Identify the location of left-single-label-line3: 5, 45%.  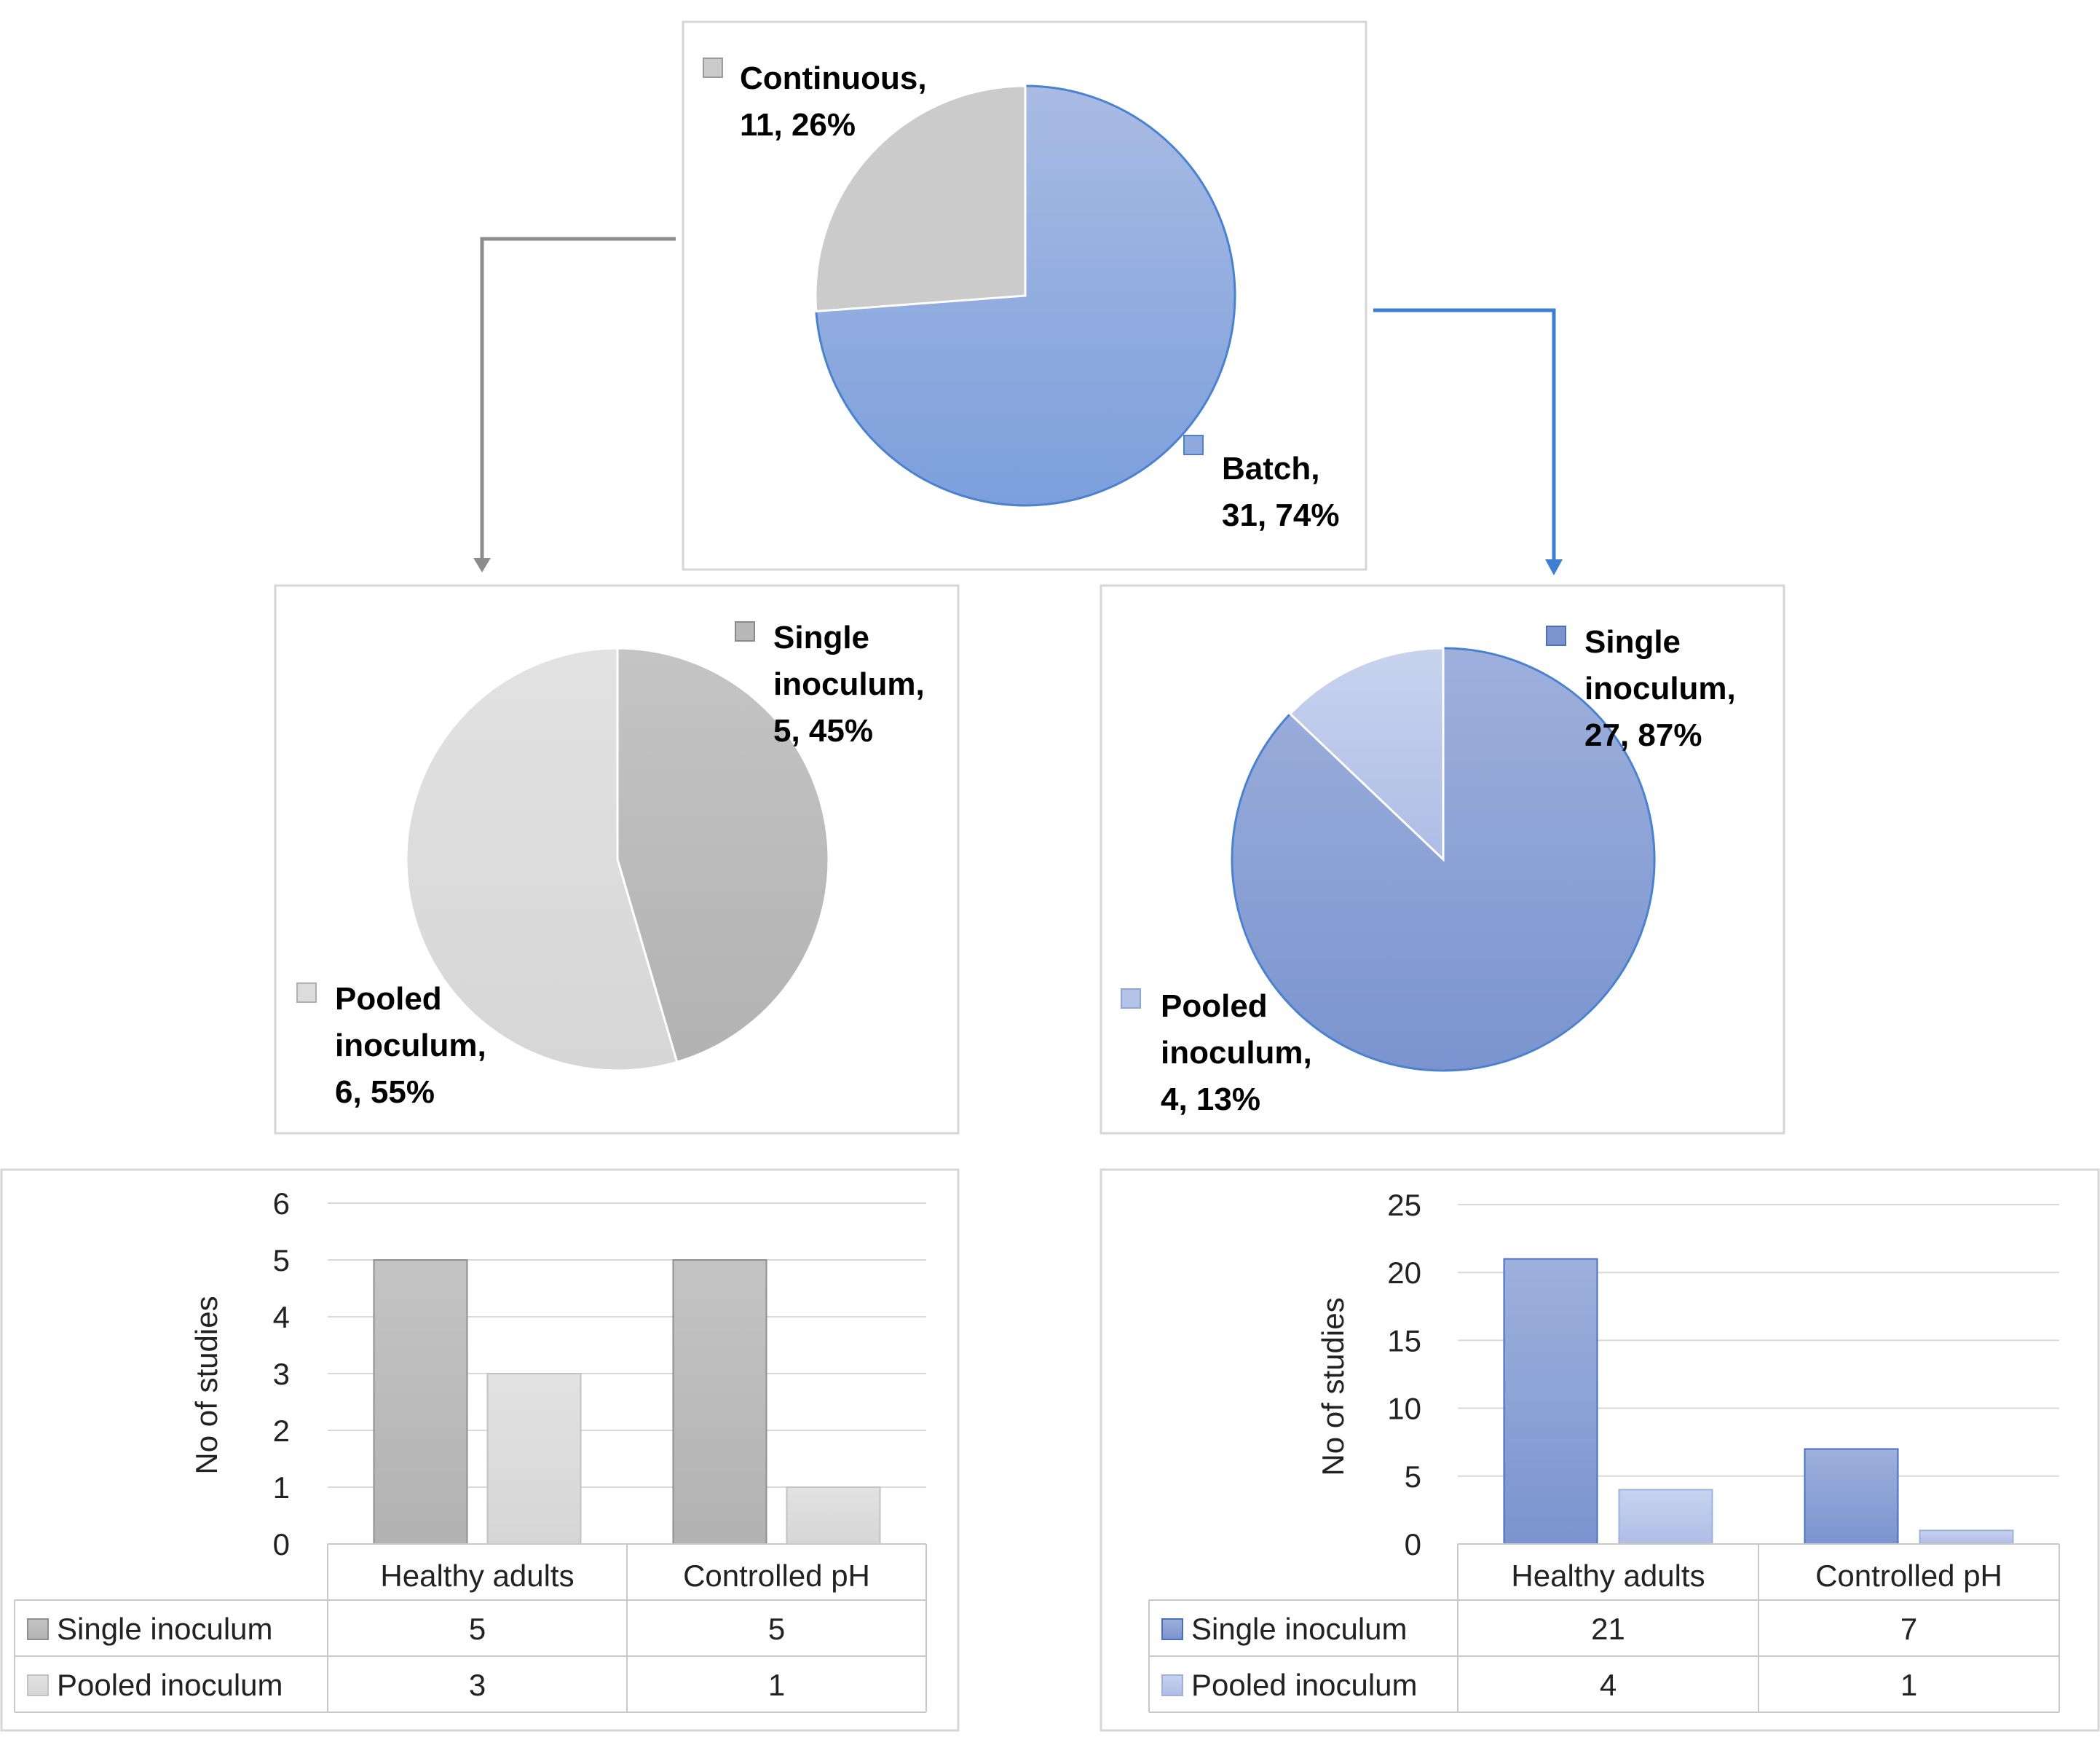
(823, 731).